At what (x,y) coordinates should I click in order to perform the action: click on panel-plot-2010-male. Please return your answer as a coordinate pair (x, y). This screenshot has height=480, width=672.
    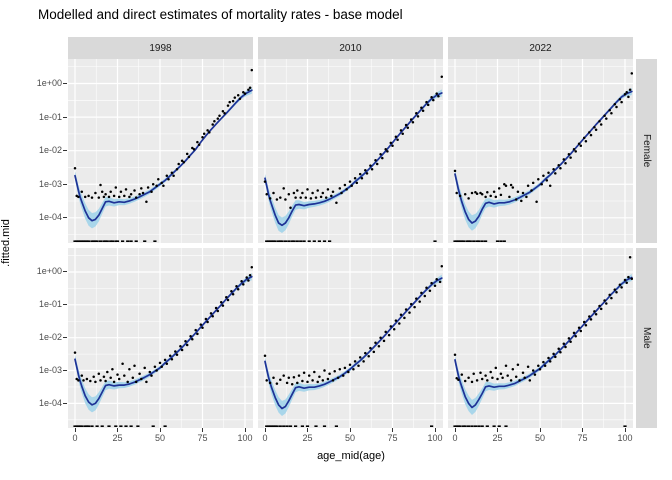
    Looking at the image, I should click on (351, 338).